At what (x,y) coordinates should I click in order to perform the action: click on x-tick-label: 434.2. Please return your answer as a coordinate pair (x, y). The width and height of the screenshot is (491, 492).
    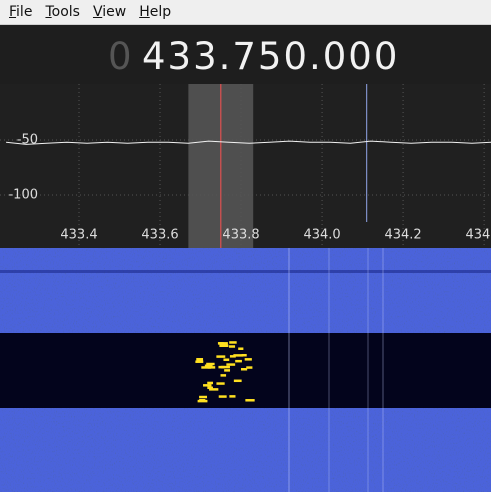
    Looking at the image, I should click on (402, 235).